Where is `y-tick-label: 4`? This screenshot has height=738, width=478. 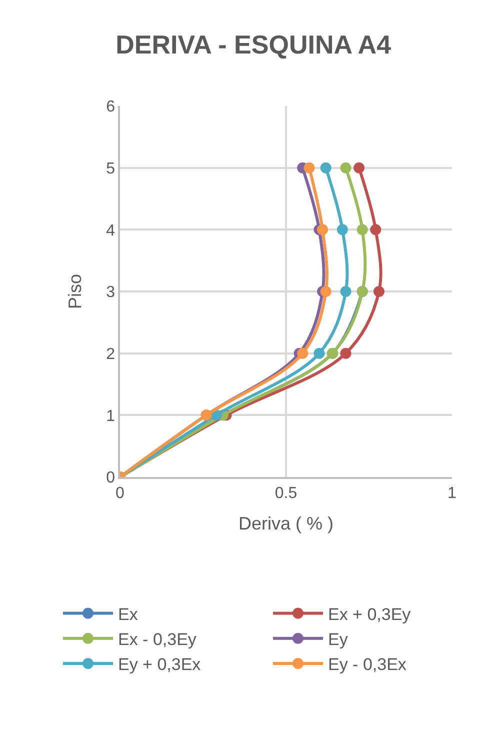
y-tick-label: 4 is located at coordinates (111, 231).